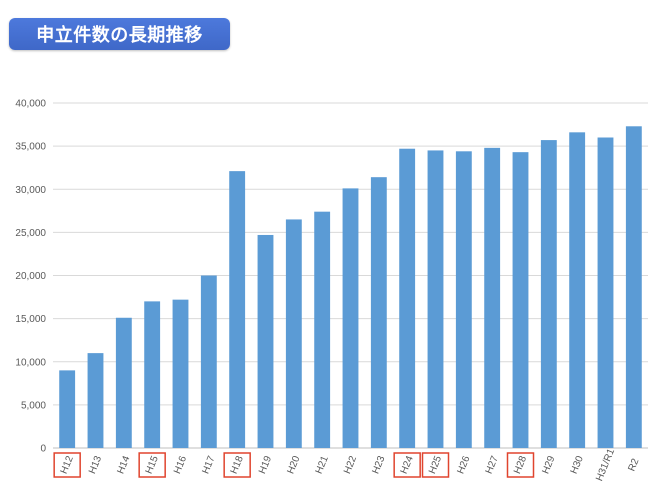 The height and width of the screenshot is (500, 661). I want to click on bar-h19, so click(265, 341).